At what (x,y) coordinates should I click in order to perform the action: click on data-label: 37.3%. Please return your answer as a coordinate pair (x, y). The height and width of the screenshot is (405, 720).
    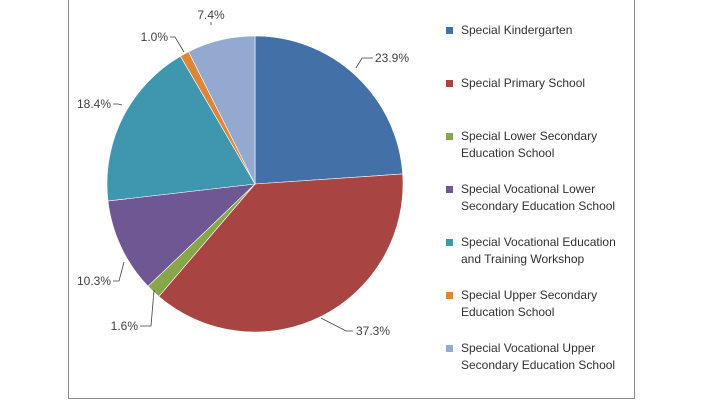
    Looking at the image, I should click on (373, 331).